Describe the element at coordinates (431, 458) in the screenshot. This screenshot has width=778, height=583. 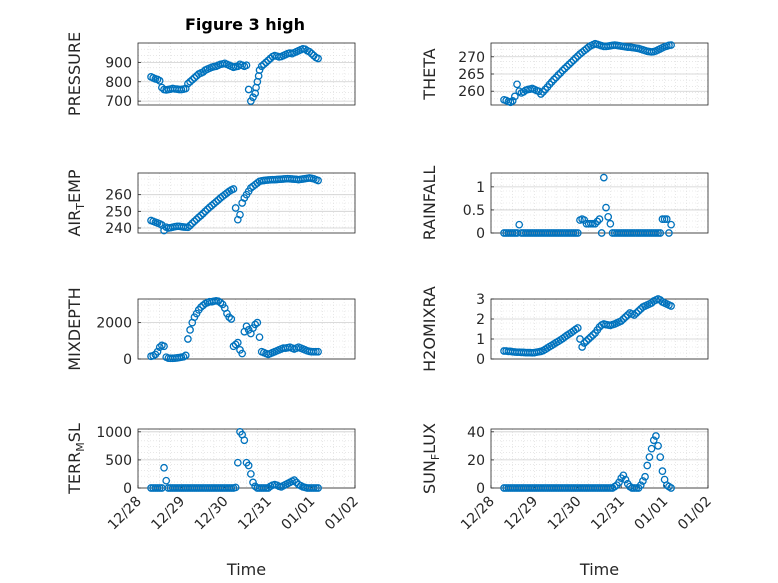
I see `y-axis-label: SUNFLUX` at that location.